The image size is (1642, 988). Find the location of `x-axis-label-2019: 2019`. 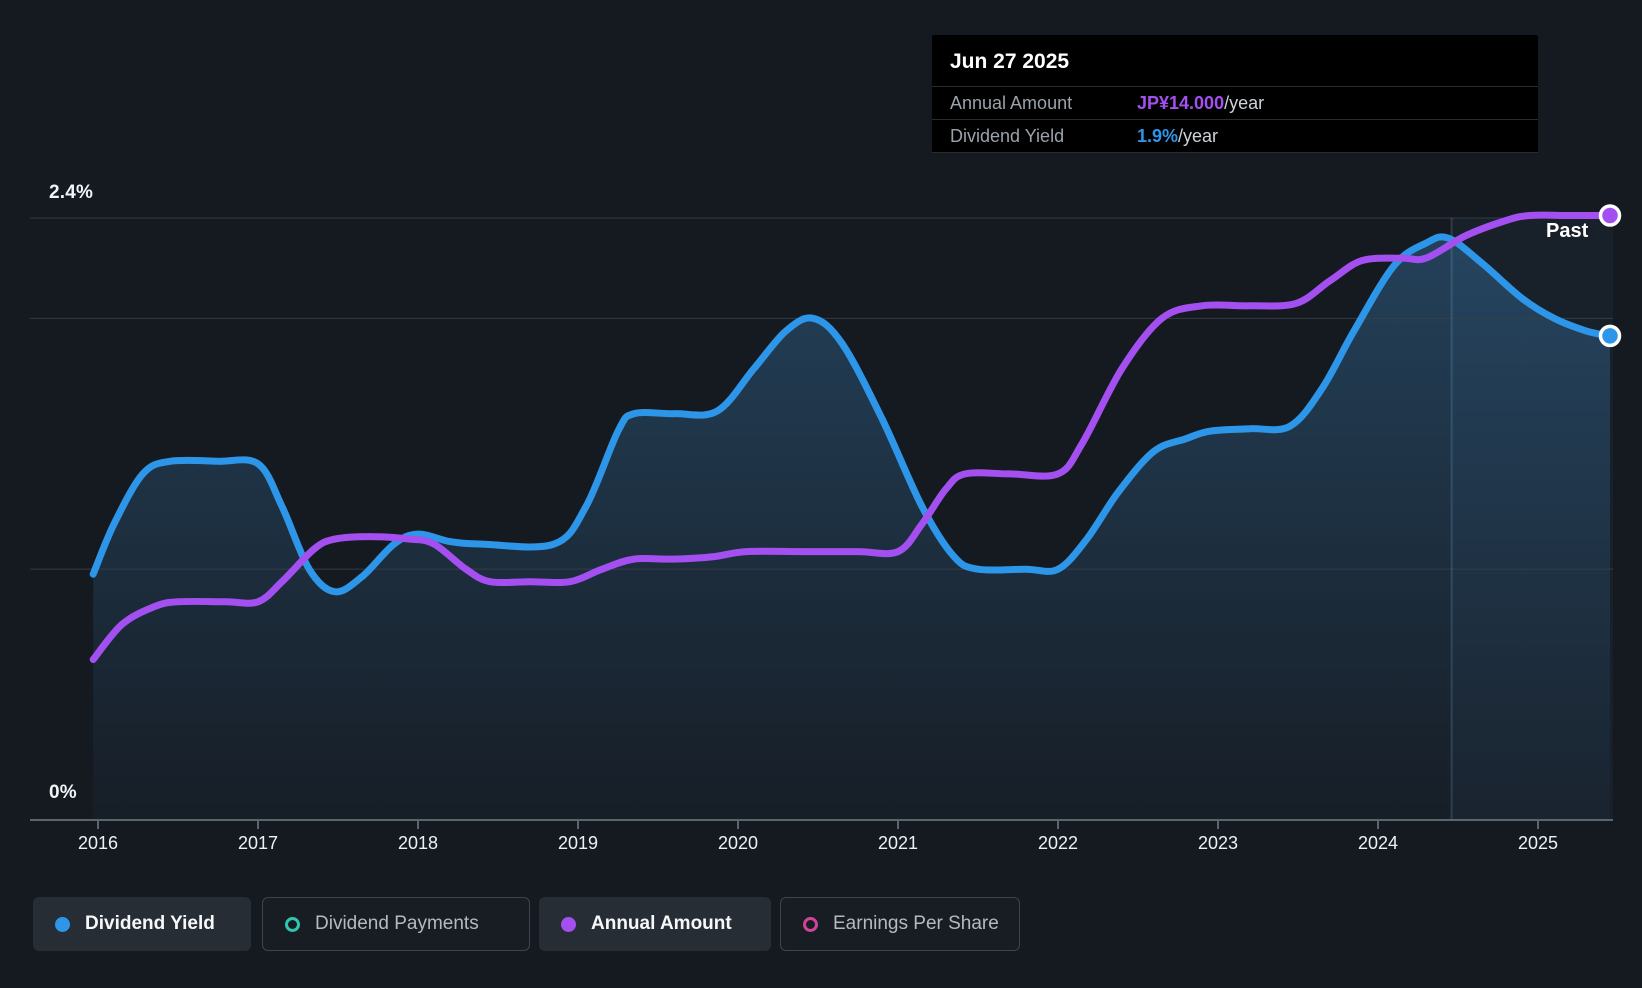

x-axis-label-2019: 2019 is located at coordinates (578, 843).